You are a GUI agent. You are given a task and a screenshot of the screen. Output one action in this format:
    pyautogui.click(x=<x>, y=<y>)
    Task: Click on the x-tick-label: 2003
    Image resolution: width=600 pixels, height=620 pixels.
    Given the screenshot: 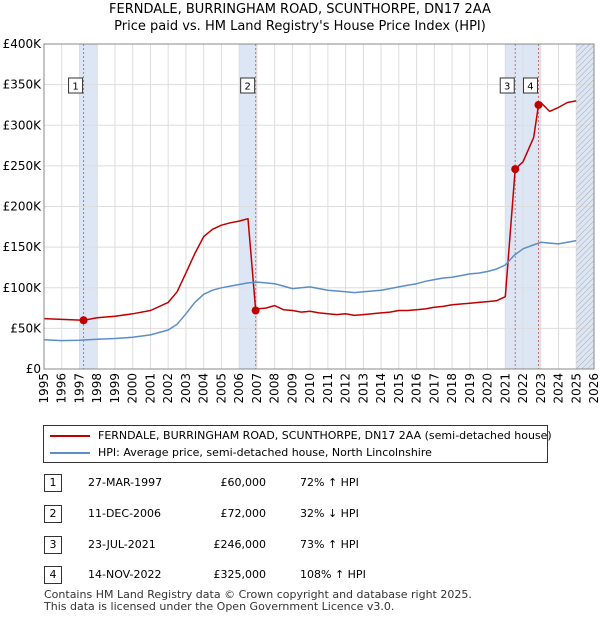 What is the action you would take?
    pyautogui.click(x=186, y=388)
    